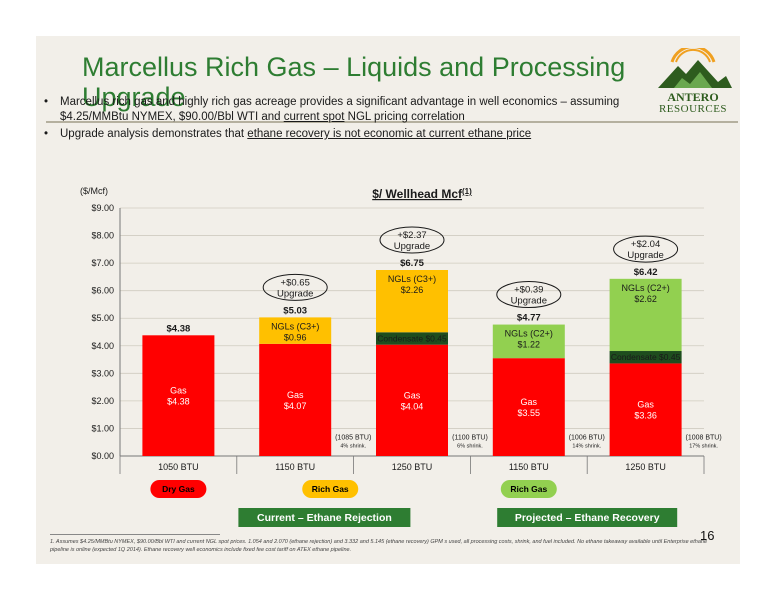 This screenshot has height=600, width=776. What do you see at coordinates (529, 318) in the screenshot?
I see `bar-total-label: $4.77` at bounding box center [529, 318].